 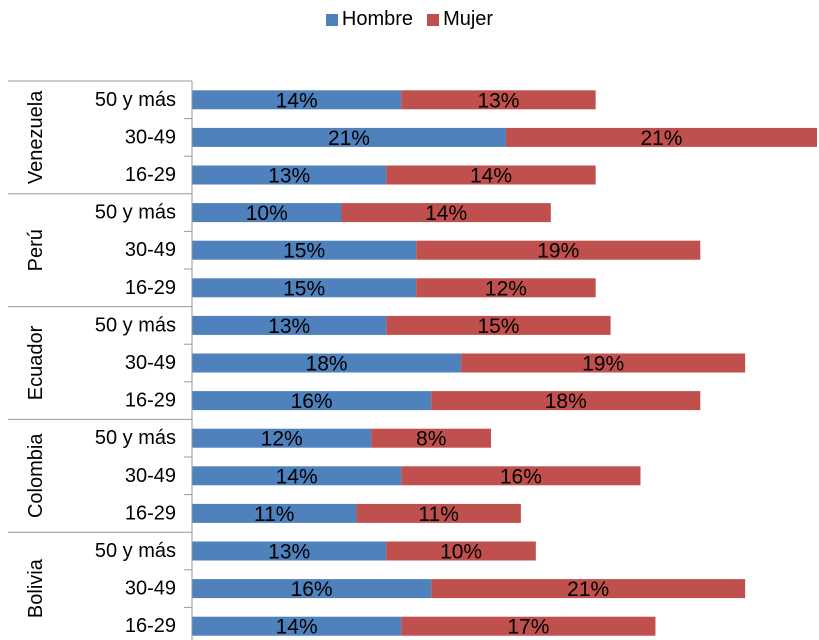 I want to click on legend-label-mujer: Mujer, so click(x=468, y=19).